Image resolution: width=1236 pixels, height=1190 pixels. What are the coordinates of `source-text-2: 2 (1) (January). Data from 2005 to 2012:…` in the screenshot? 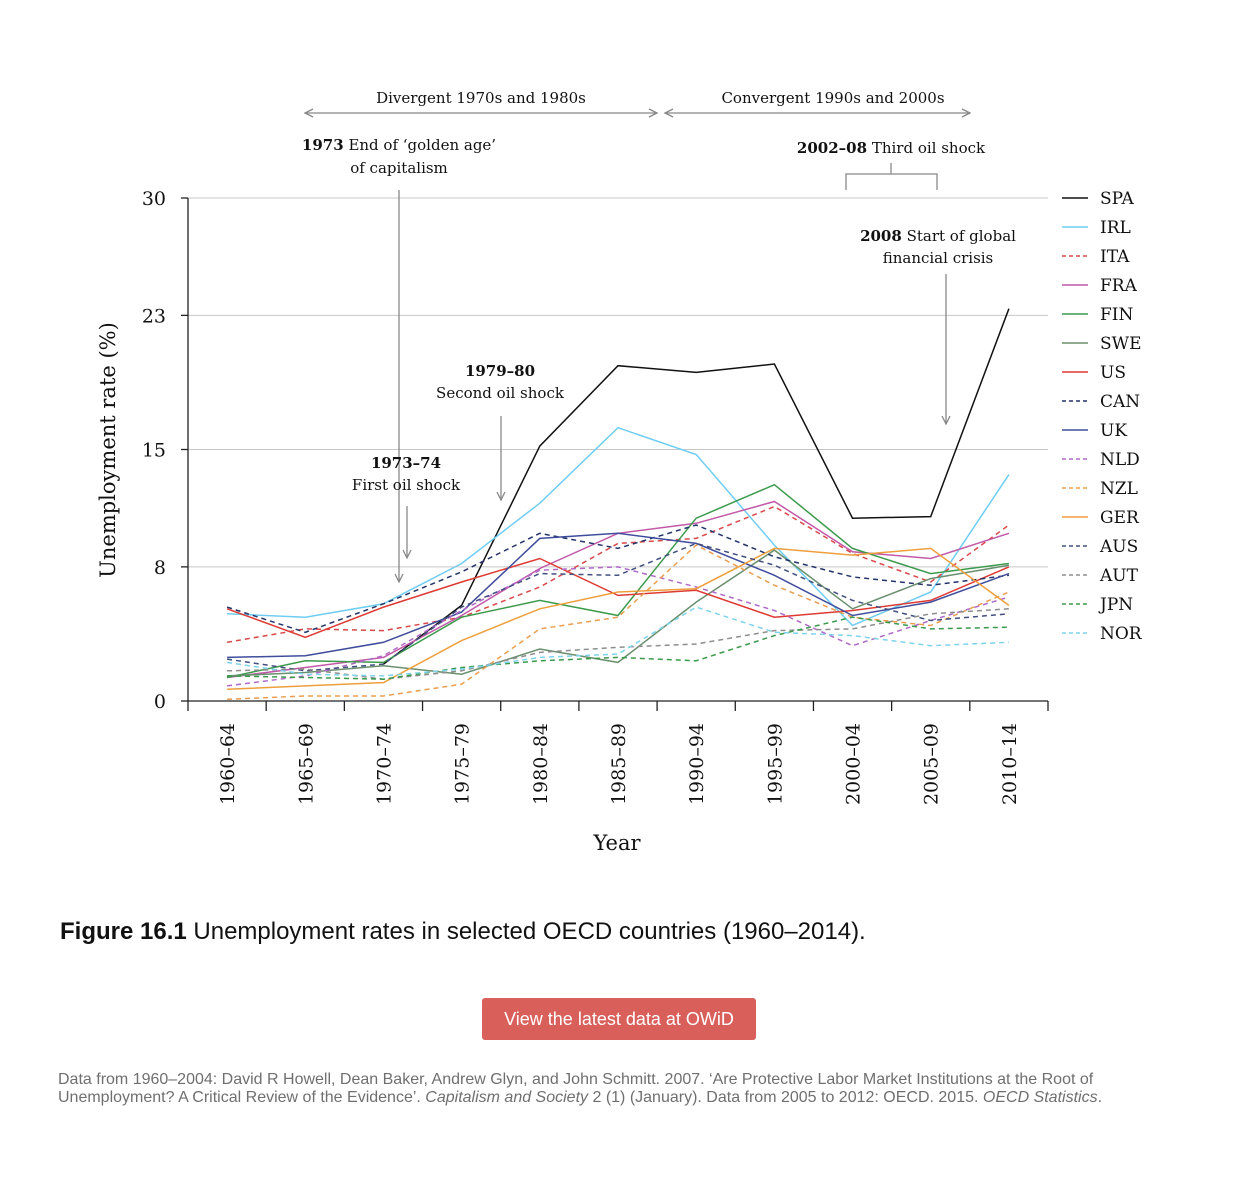 It's located at (785, 1097).